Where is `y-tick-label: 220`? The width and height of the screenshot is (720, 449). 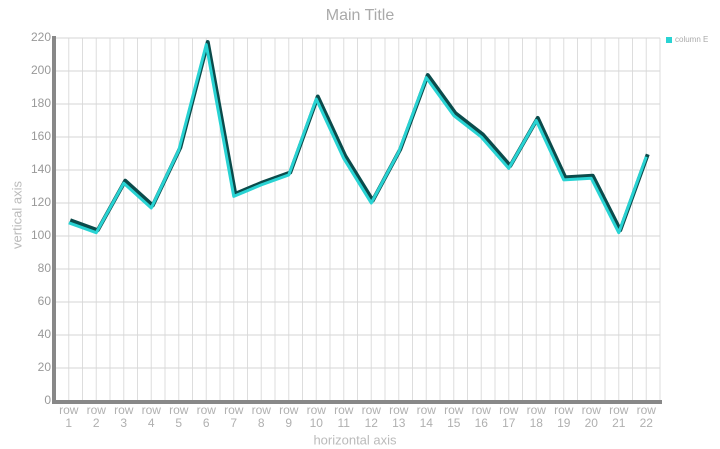
y-tick-label: 220 is located at coordinates (41, 37).